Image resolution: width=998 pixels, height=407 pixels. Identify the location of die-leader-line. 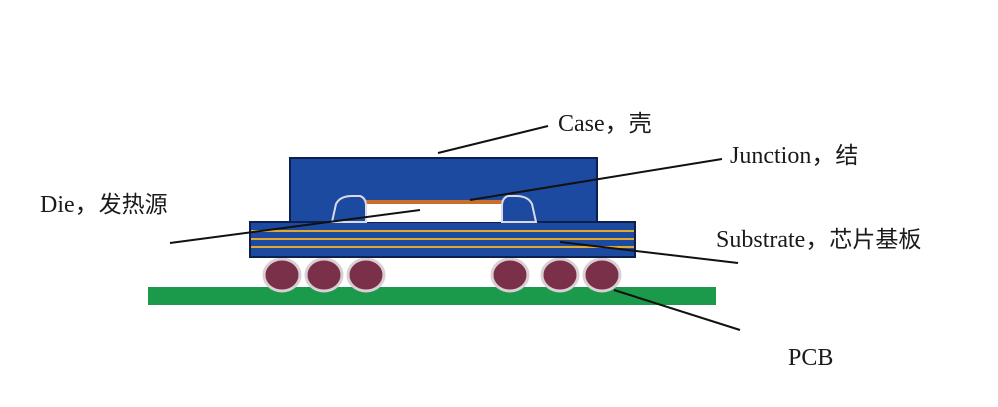
(295, 226).